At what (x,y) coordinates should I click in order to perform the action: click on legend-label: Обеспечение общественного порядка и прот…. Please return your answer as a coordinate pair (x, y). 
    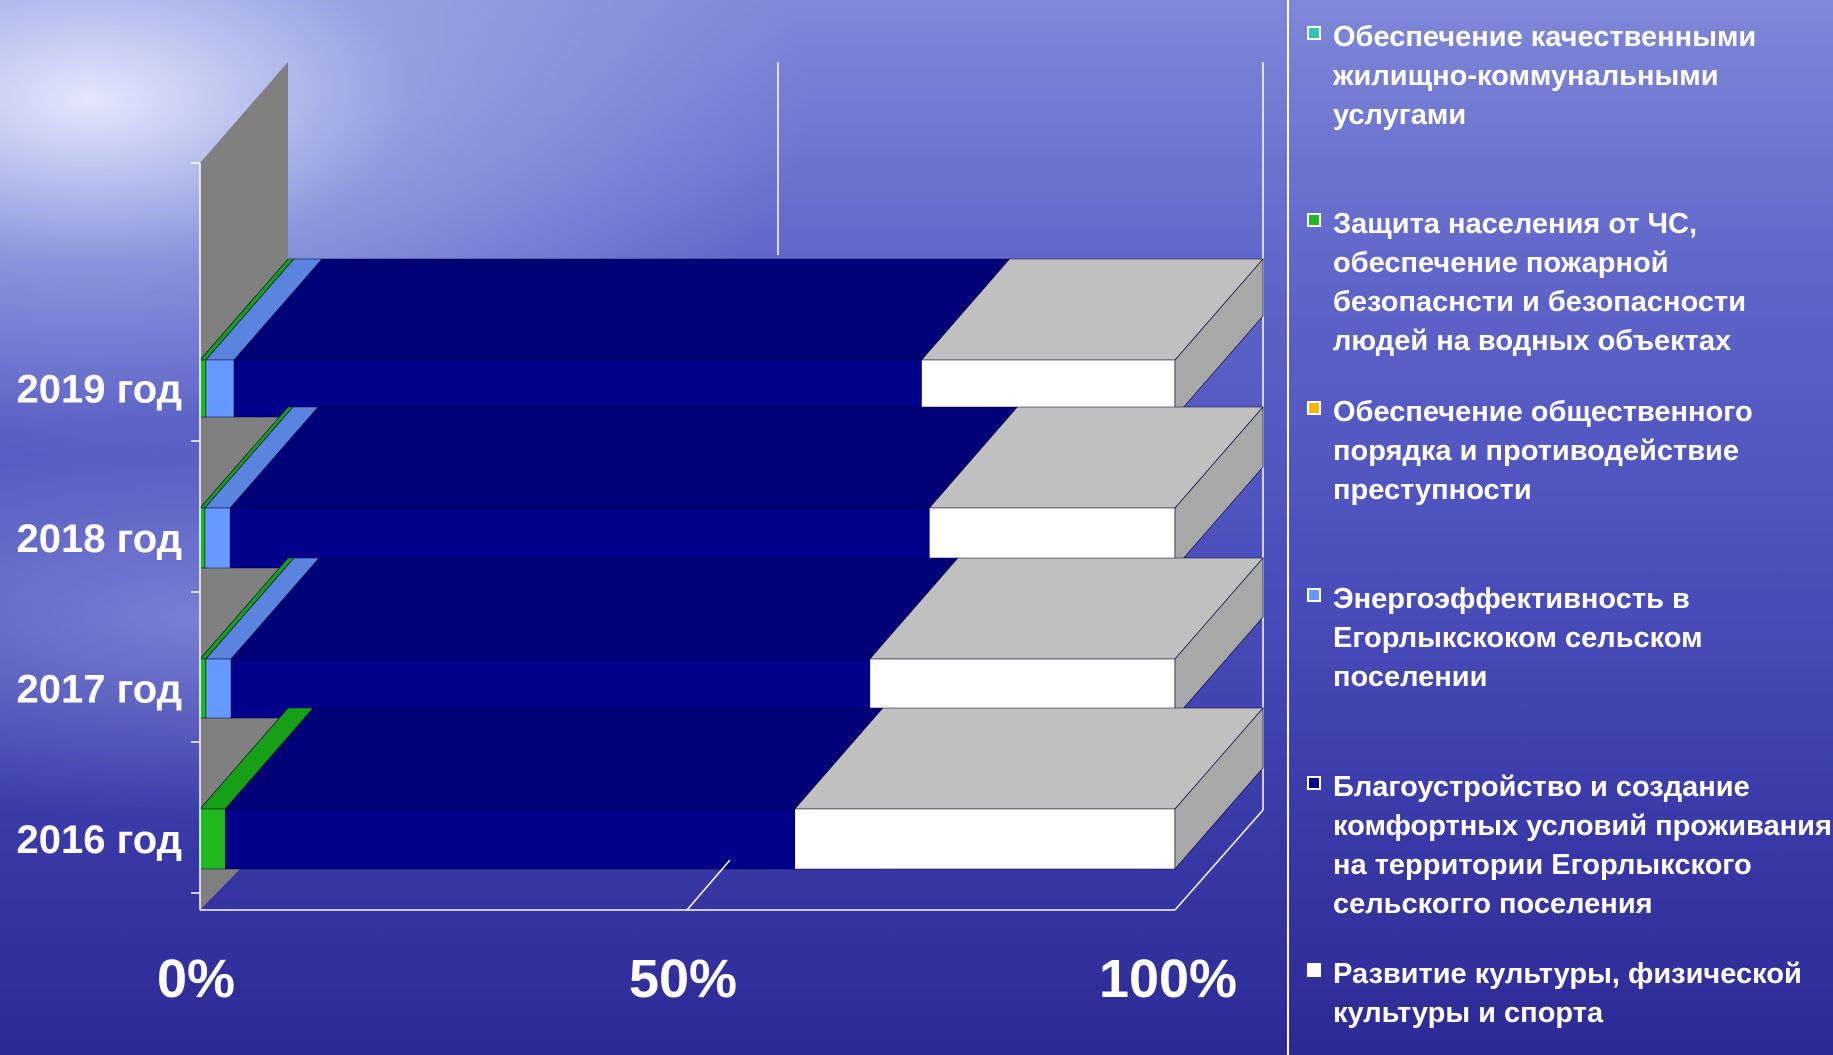
    Looking at the image, I should click on (1543, 451).